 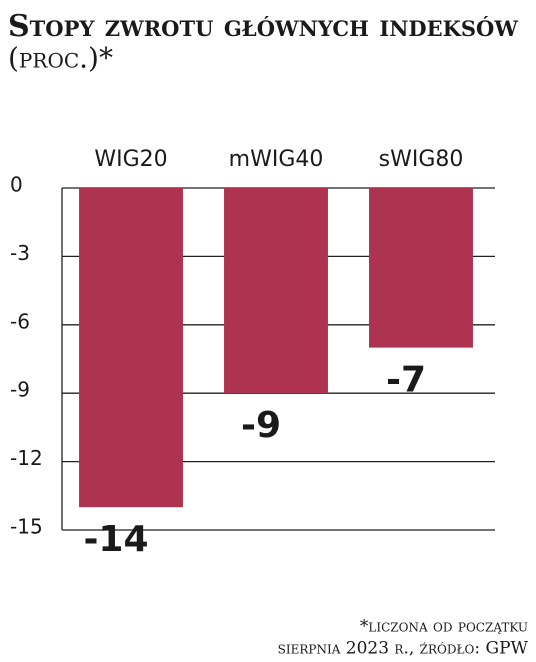 What do you see at coordinates (403, 649) in the screenshot?
I see `footnote: sierpnia 2023 r., źródło: GPW` at bounding box center [403, 649].